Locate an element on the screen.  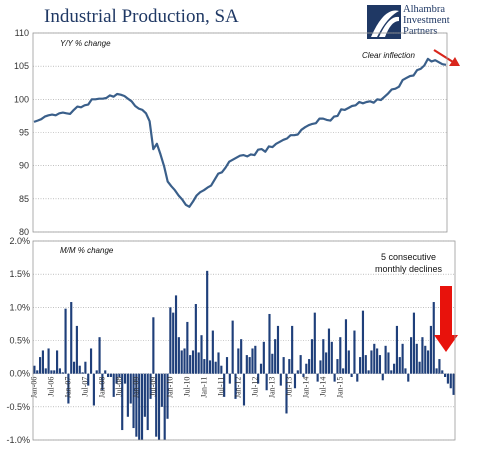
yoy-y-tick-label: 110 is located at coordinates (22, 33).